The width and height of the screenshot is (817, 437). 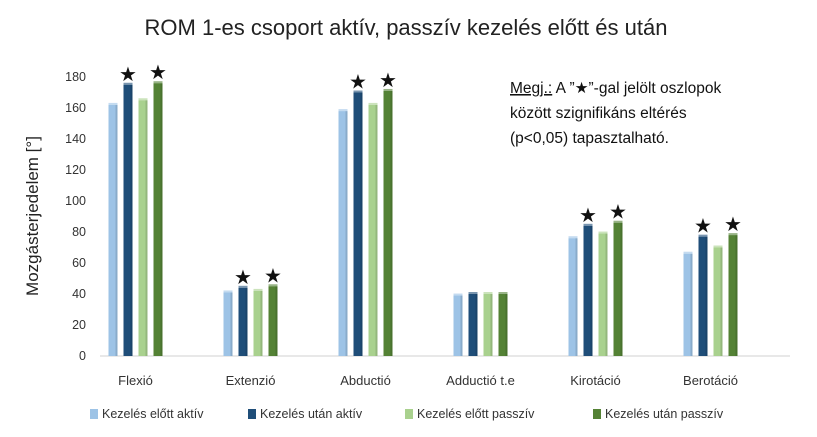 I want to click on note-line-1-text: A ”★”-gal jelölt oszlopok, so click(x=636, y=88).